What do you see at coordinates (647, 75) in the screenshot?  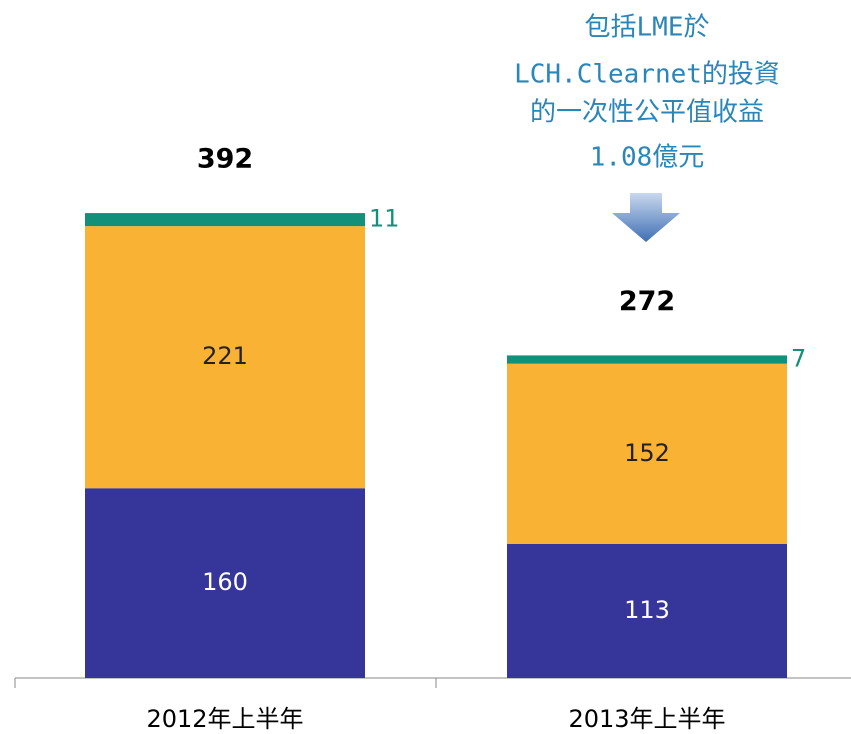 I see `annotation: LCH.Clearnet的投資` at bounding box center [647, 75].